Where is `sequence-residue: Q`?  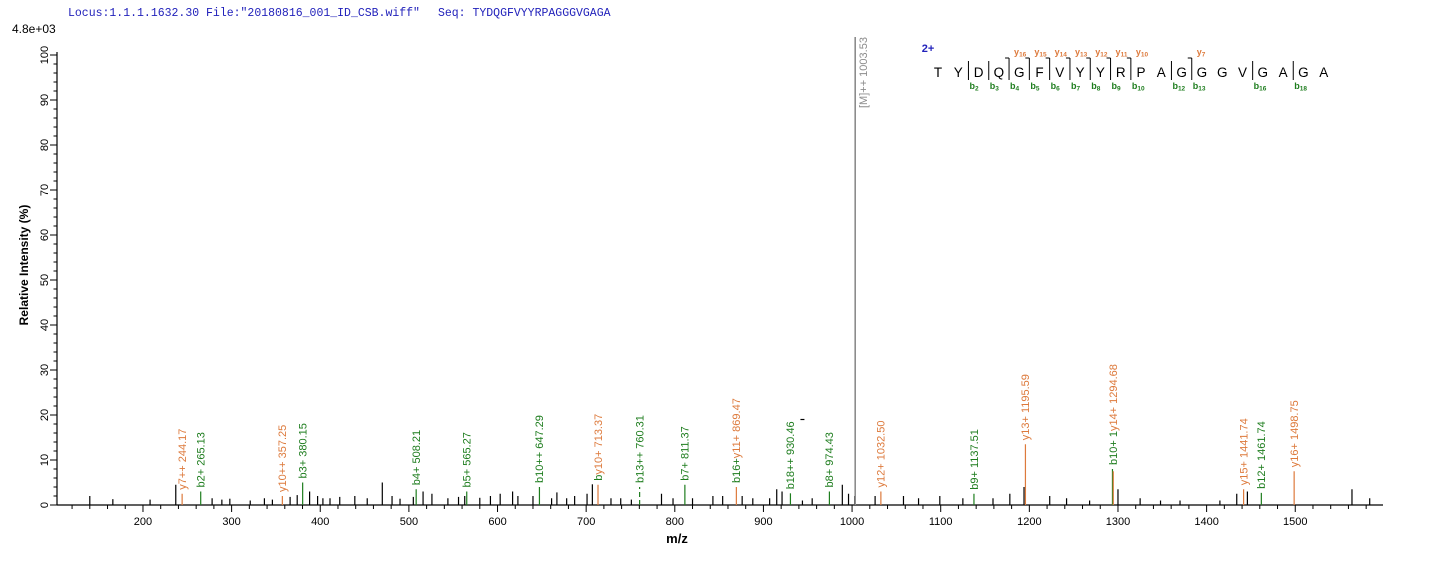
sequence-residue: Q is located at coordinates (999, 72).